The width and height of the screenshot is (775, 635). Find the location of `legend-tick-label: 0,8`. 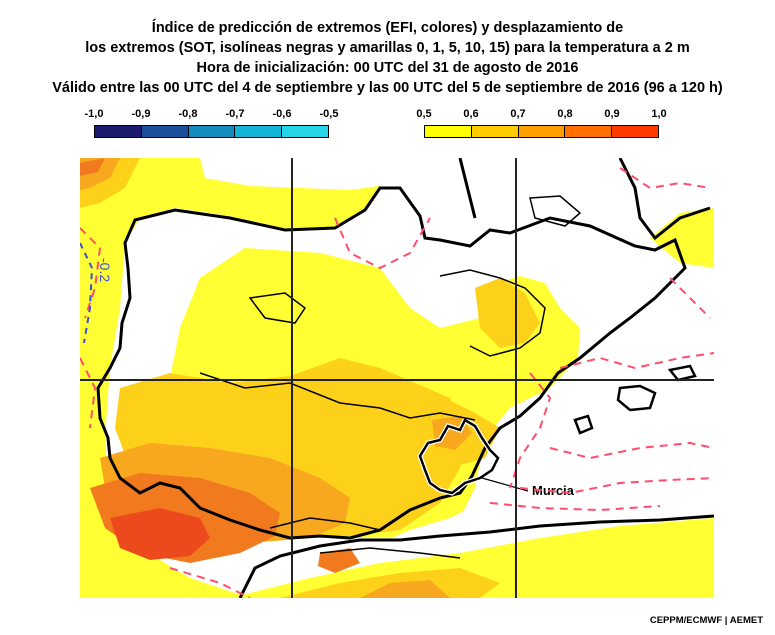

legend-tick-label: 0,8 is located at coordinates (565, 114).